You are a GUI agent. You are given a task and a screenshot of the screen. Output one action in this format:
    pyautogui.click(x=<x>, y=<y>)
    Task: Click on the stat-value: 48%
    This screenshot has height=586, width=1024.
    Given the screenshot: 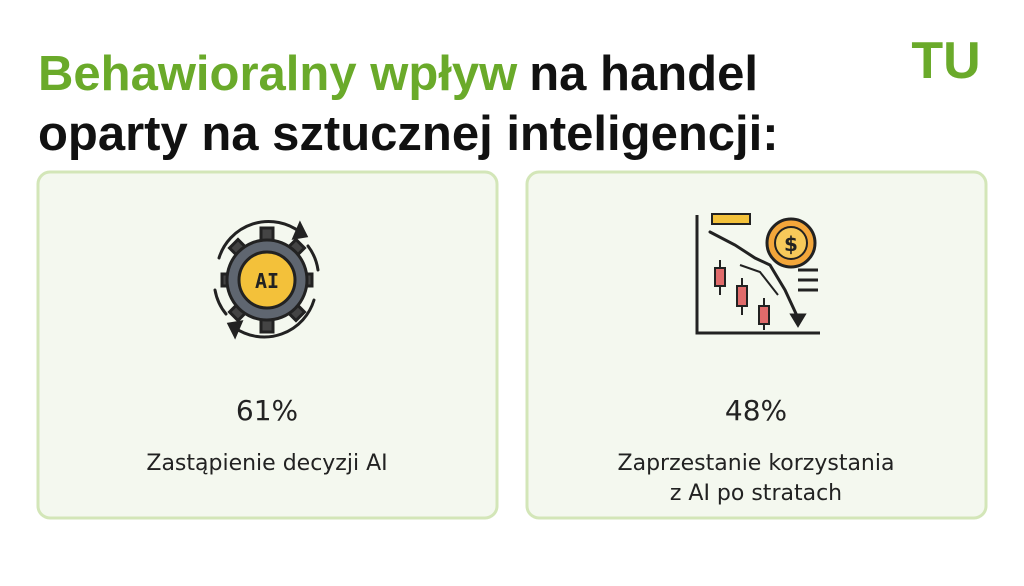 What is the action you would take?
    pyautogui.click(x=756, y=410)
    